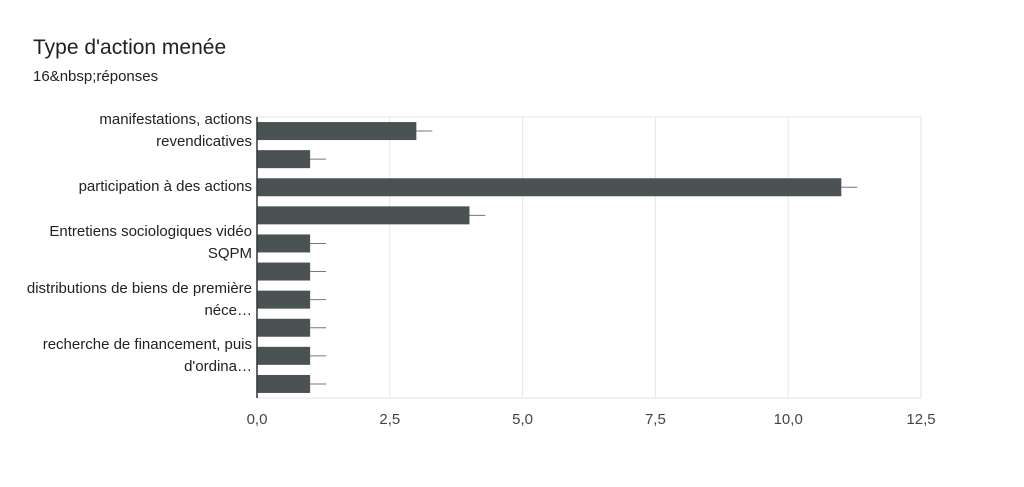  Describe the element at coordinates (655, 419) in the screenshot. I see `x-tick-label: 7,5` at that location.